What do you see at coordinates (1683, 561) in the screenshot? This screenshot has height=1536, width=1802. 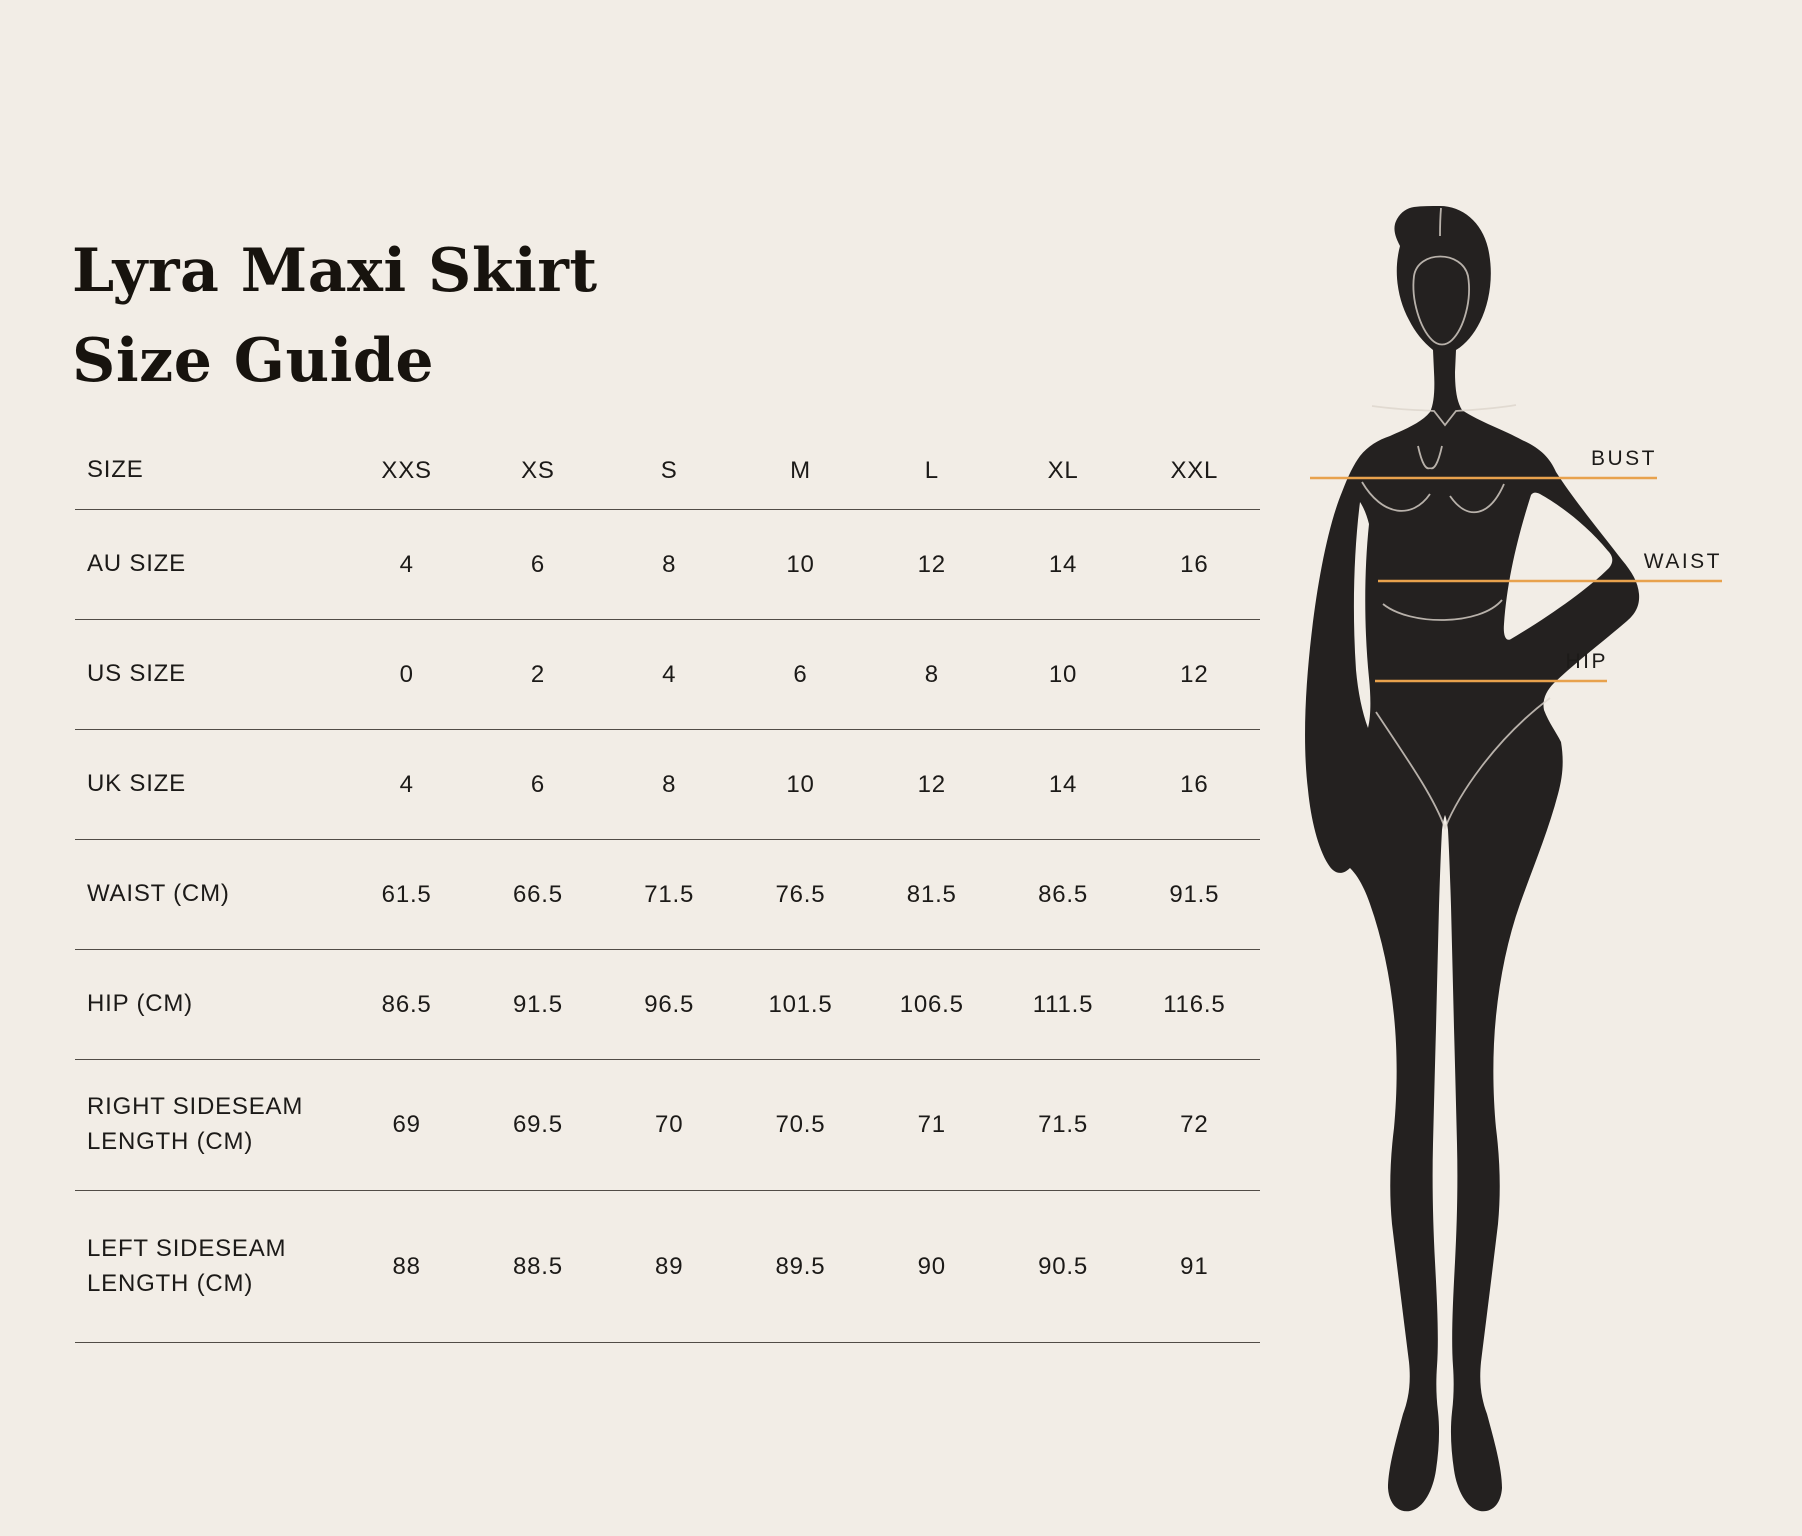 I see `waist-label: WAIST` at bounding box center [1683, 561].